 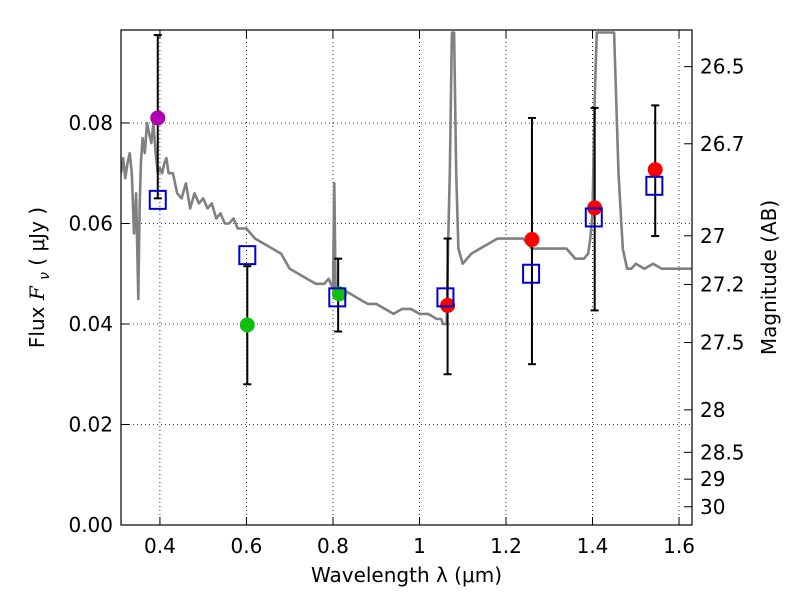 I want to click on right-tick-label: 29, so click(x=712, y=479).